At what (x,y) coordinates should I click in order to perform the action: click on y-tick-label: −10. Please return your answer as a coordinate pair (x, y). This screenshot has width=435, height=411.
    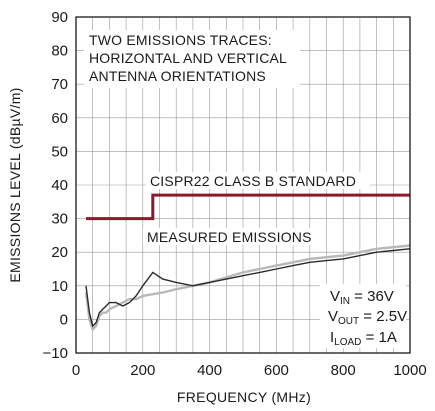
    Looking at the image, I should click on (55, 353).